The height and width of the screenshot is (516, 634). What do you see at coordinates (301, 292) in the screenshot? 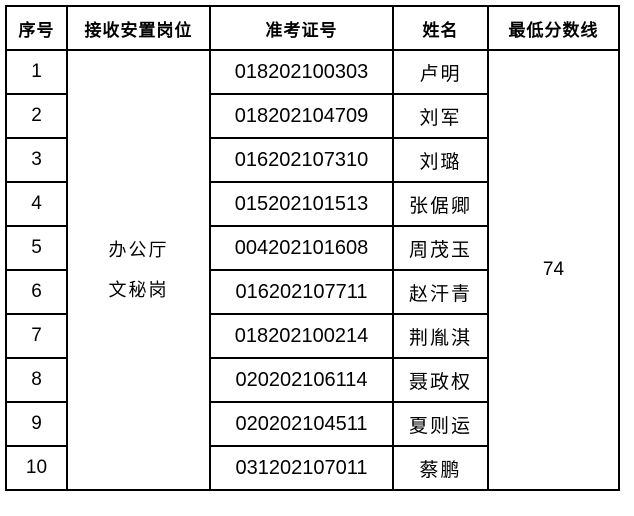
I see `ticket-cell: 016202107711` at bounding box center [301, 292].